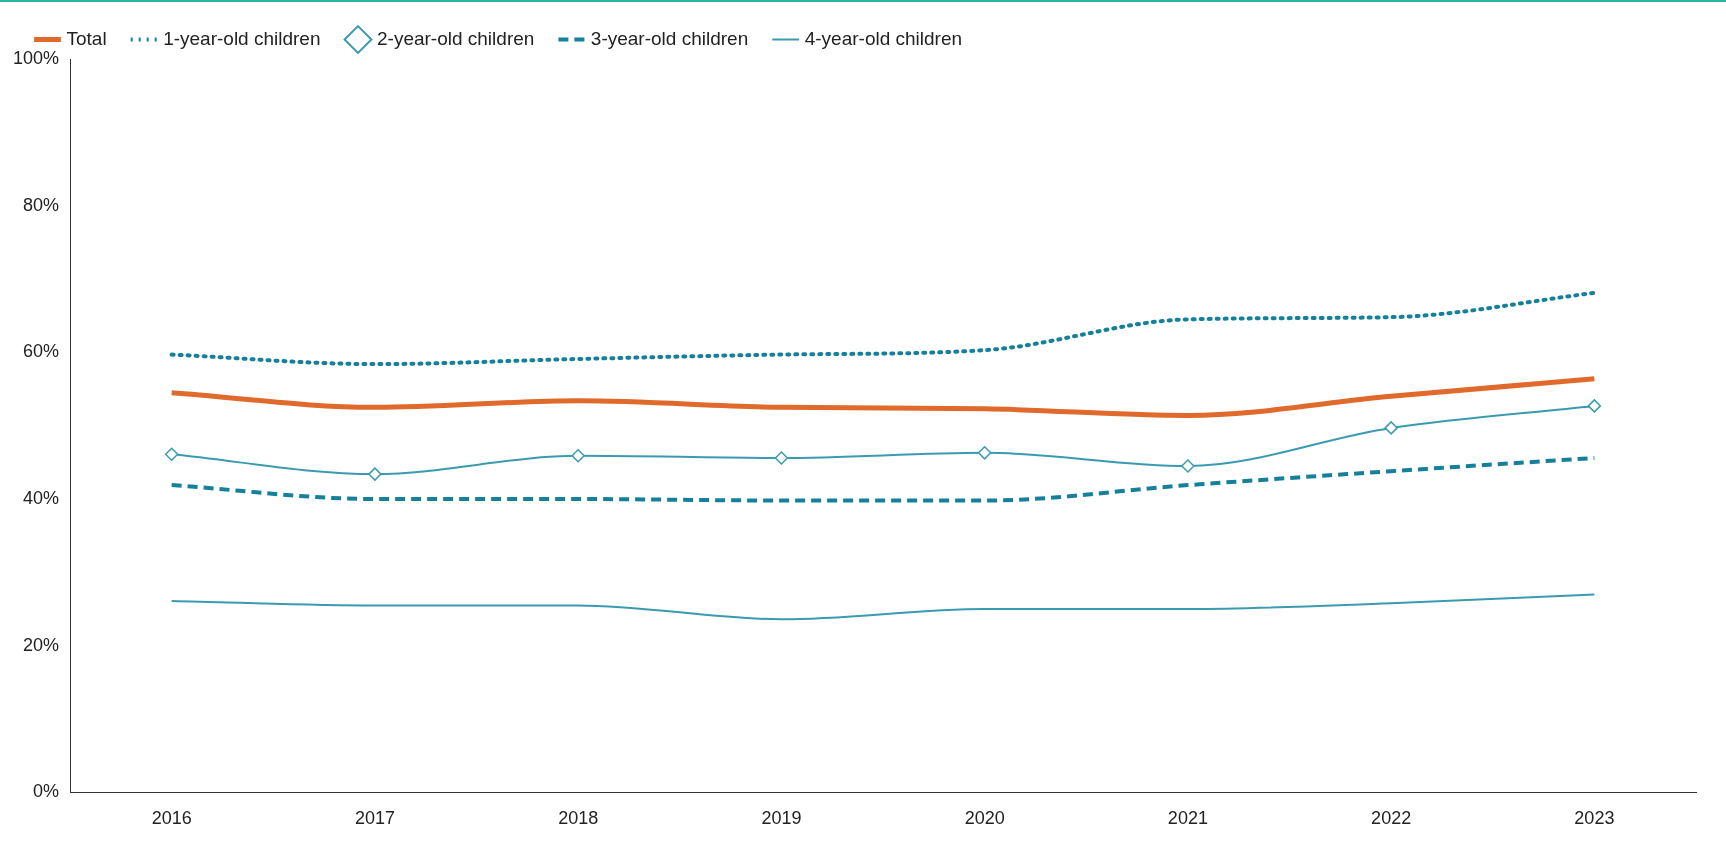 The height and width of the screenshot is (848, 1726). I want to click on y-tick-label: 40%, so click(41, 498).